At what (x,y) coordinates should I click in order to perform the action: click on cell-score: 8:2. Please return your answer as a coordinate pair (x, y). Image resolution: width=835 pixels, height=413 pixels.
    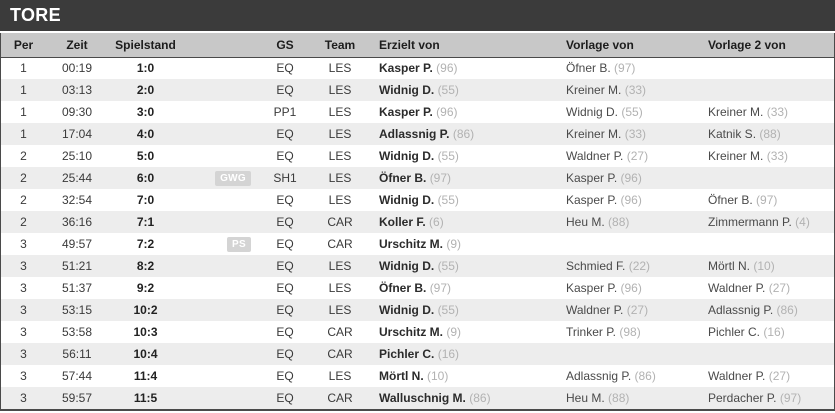
    Looking at the image, I should click on (145, 266).